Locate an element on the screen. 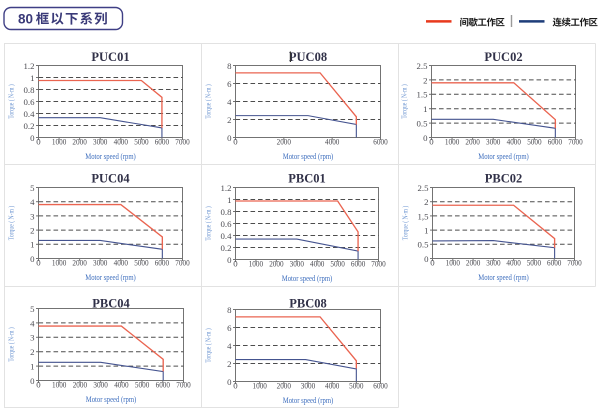  svg-text: 1,5 is located at coordinates (424, 216).